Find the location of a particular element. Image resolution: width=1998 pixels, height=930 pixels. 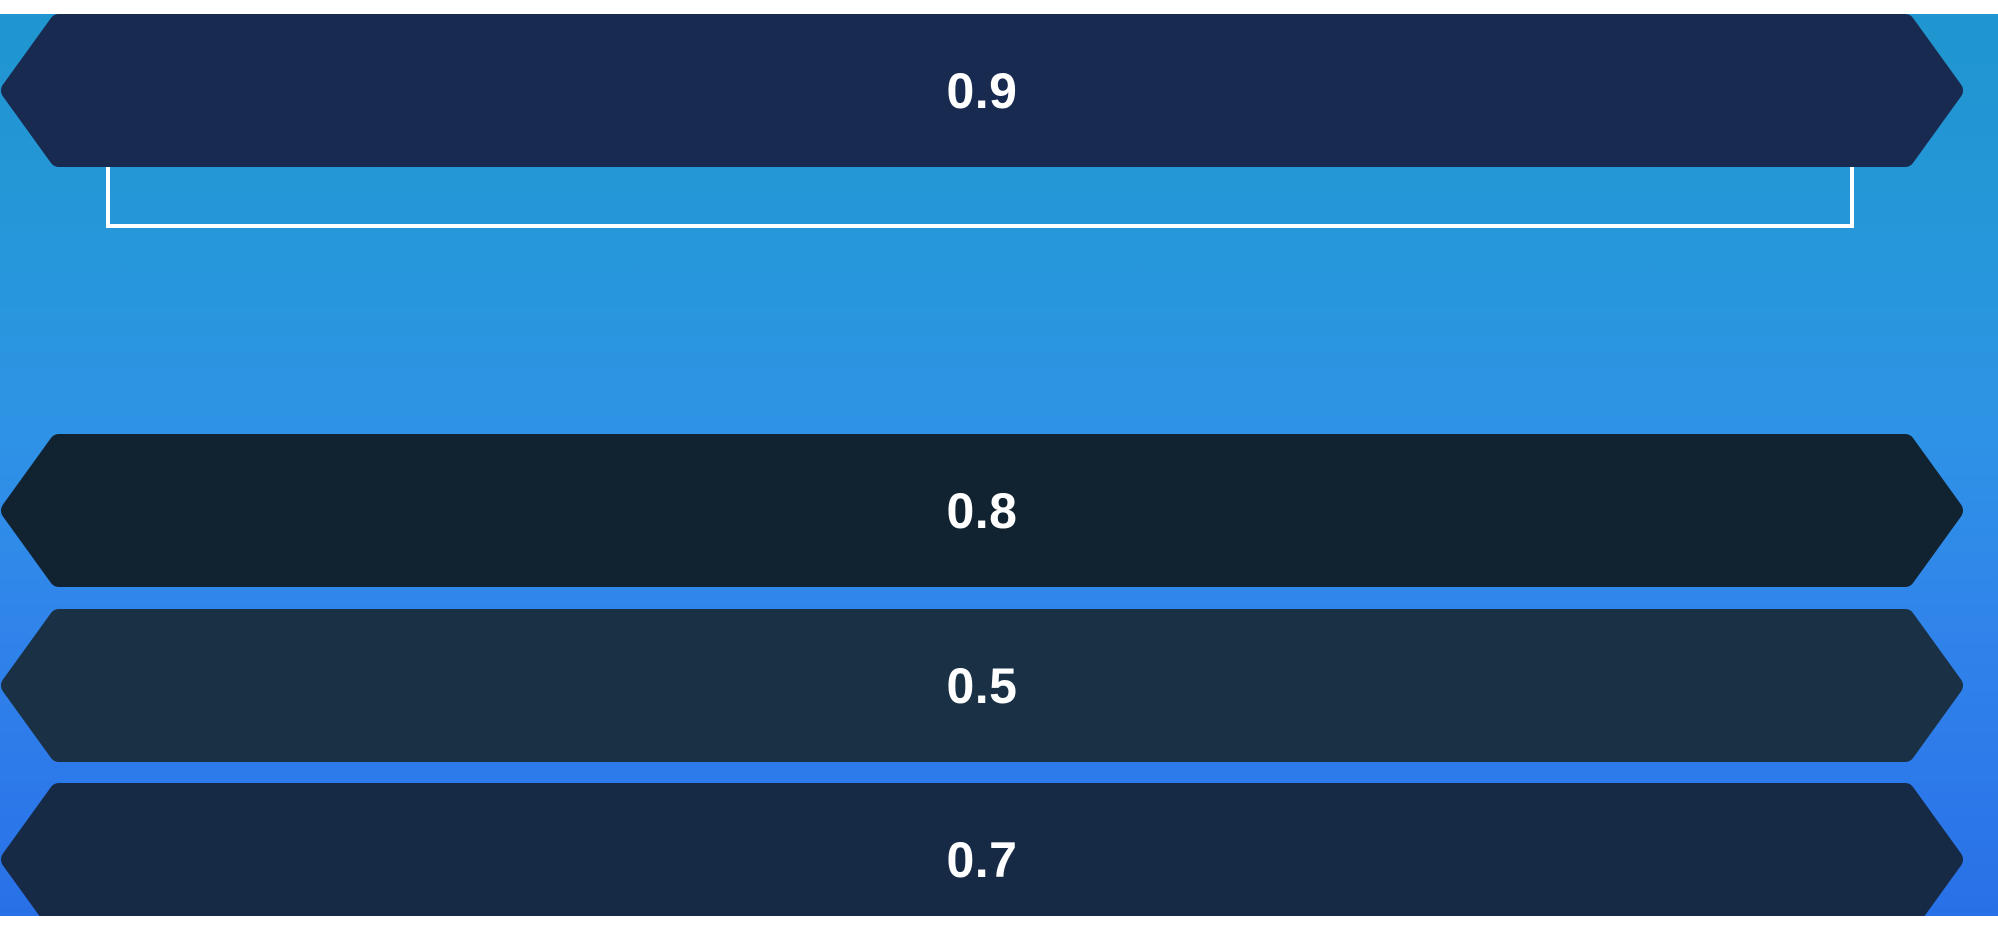

answer-option-3: 0.7 is located at coordinates (982, 849).